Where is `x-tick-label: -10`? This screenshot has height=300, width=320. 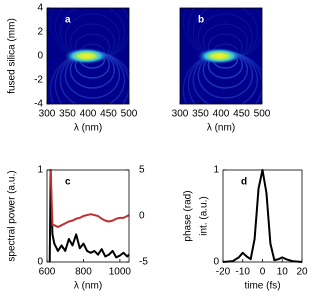
x-tick-label: -10 is located at coordinates (243, 272).